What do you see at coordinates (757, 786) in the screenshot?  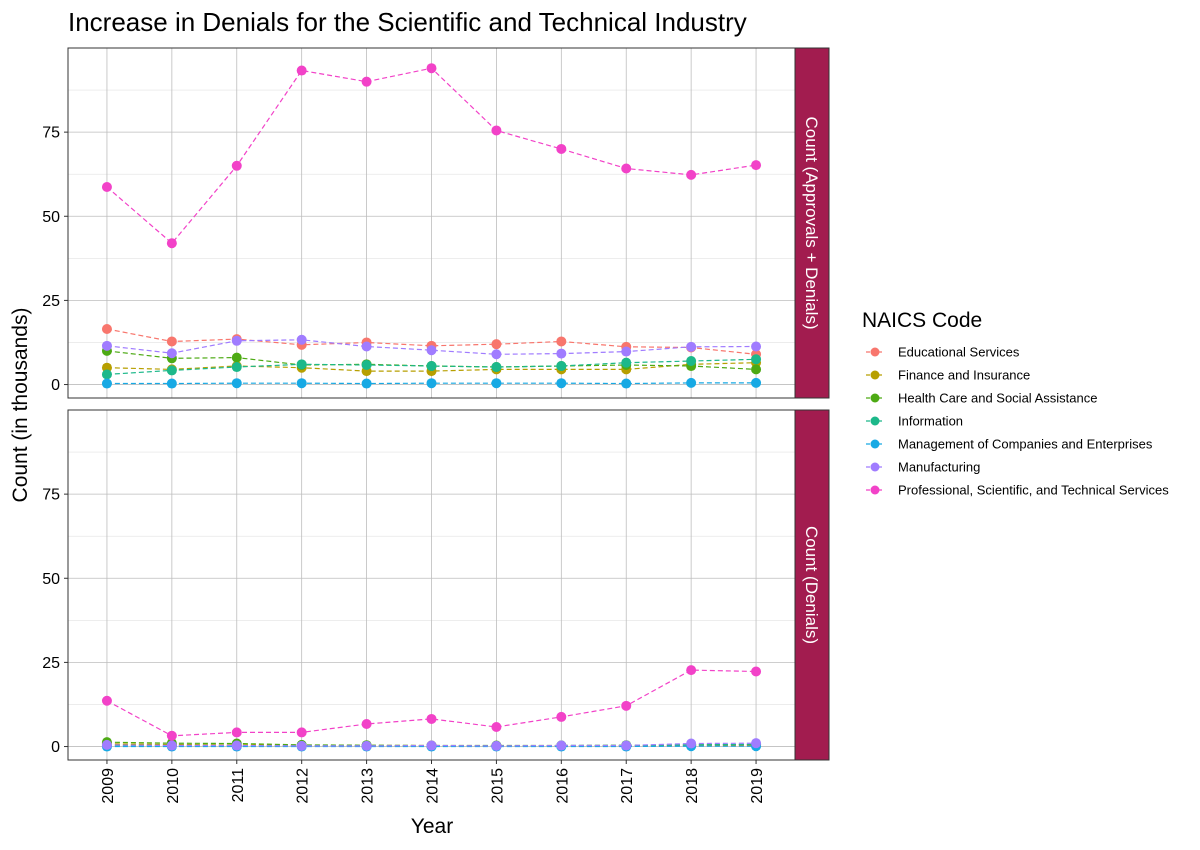 I see `x-tick-label: 2019` at bounding box center [757, 786].